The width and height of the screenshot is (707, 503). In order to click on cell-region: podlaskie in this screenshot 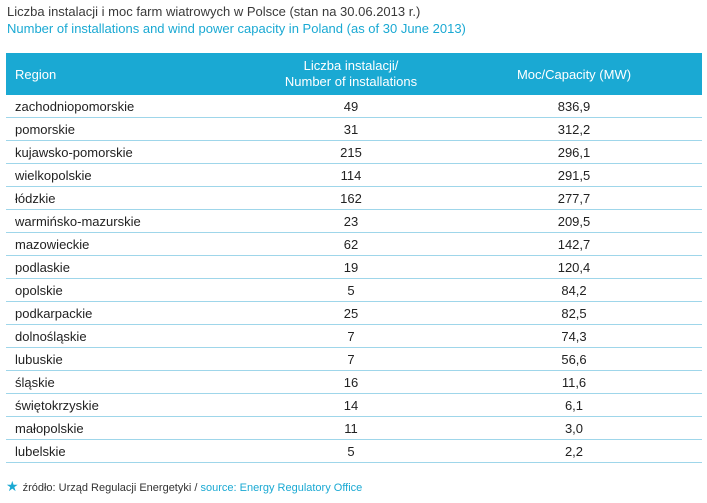, I will do `click(42, 267)`.